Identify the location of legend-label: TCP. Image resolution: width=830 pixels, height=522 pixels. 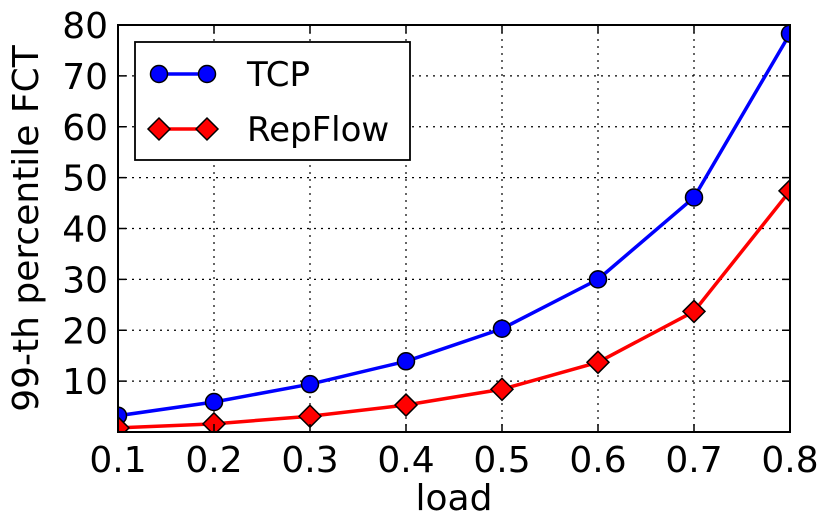
(278, 75).